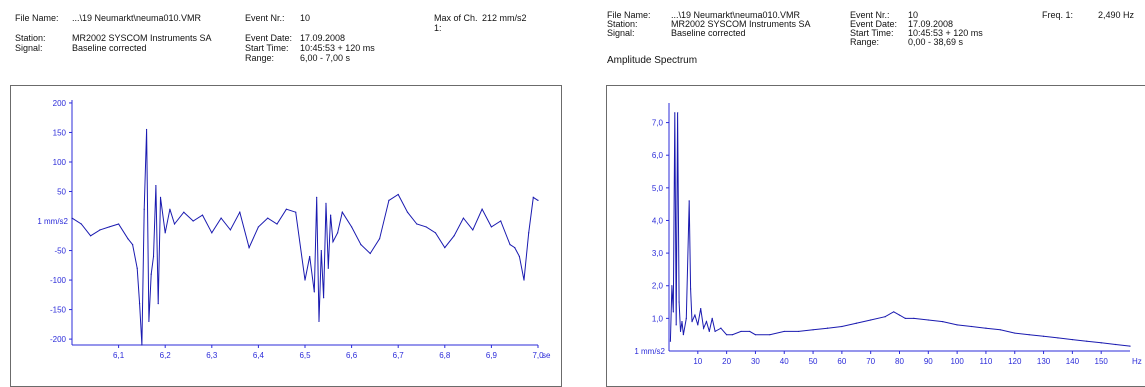 The height and width of the screenshot is (387, 1145). What do you see at coordinates (456, 18) in the screenshot?
I see `max-label: Max of Ch.` at bounding box center [456, 18].